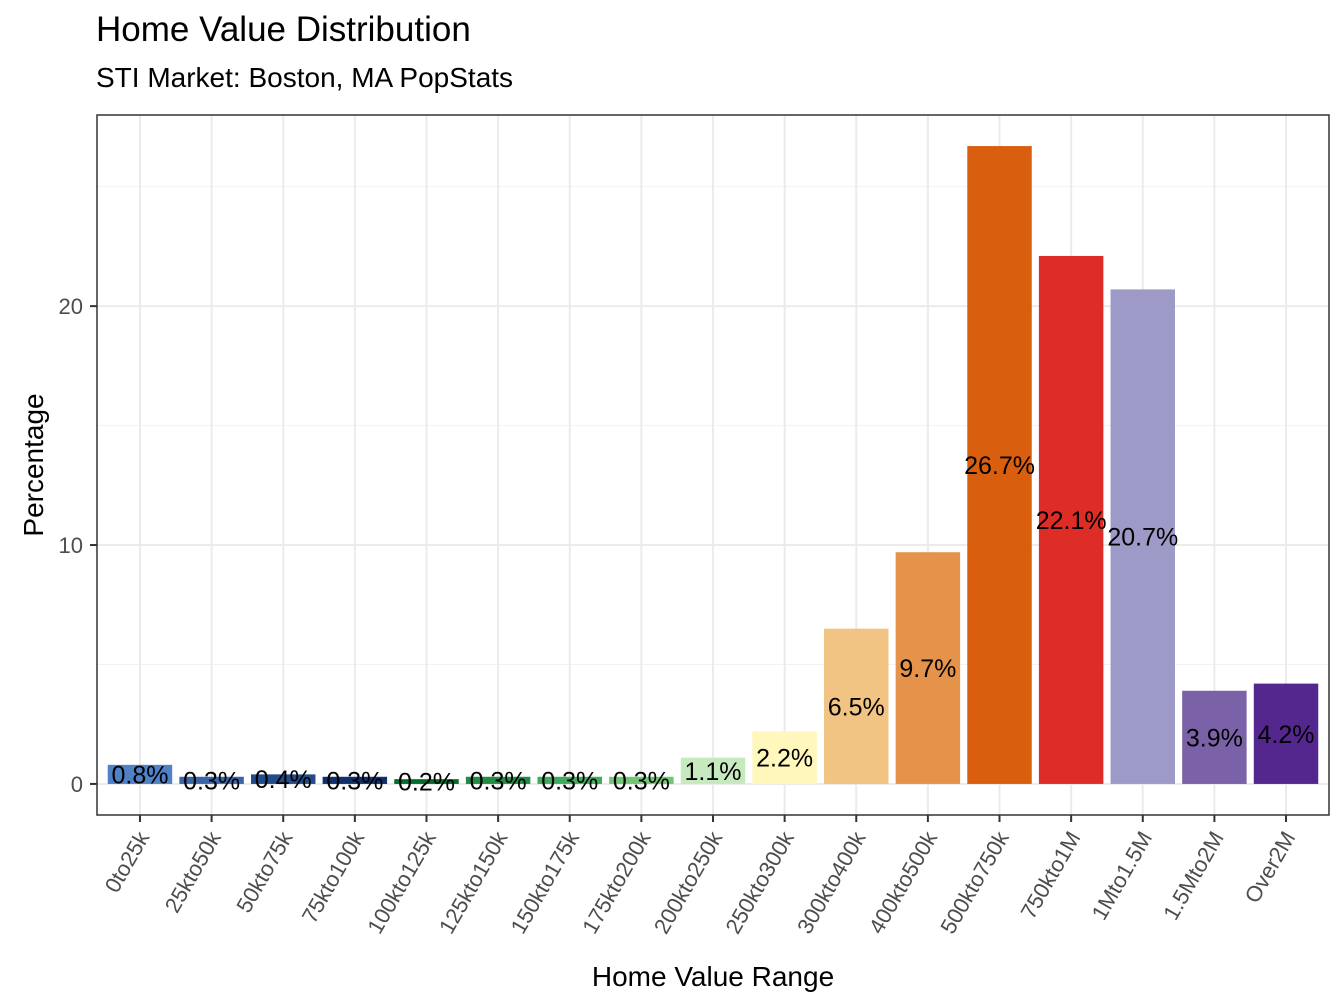  Describe the element at coordinates (77, 784) in the screenshot. I see `y-tick-label: 0` at that location.